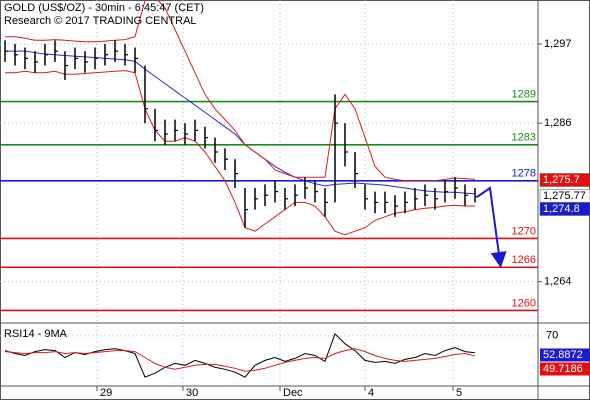 This screenshot has height=405, width=590. Describe the element at coordinates (100, 21) in the screenshot. I see `chart-subtitle: Research © 2017 TRADING CENTRAL` at that location.